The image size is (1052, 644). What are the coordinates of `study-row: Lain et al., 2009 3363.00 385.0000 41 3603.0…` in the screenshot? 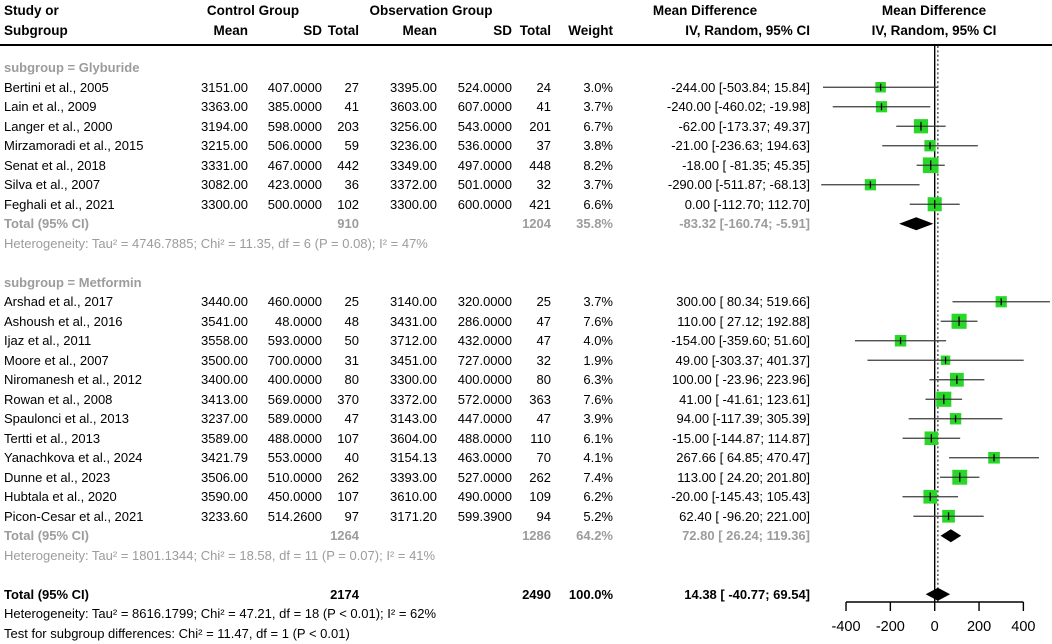 It's located at (526, 107).